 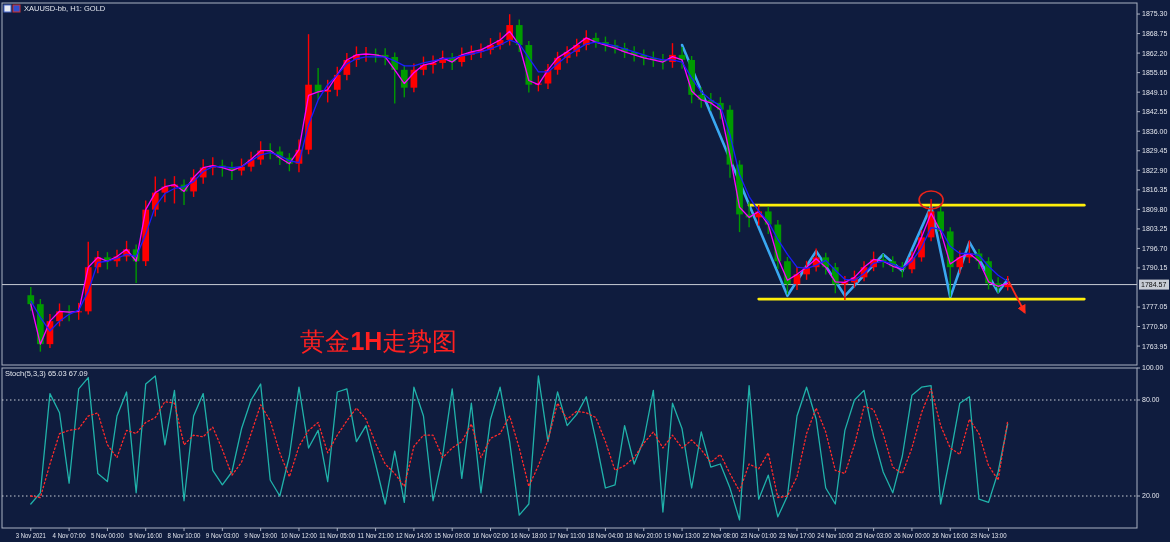 I want to click on annotation: 黄金1H走势图, so click(x=379, y=341).